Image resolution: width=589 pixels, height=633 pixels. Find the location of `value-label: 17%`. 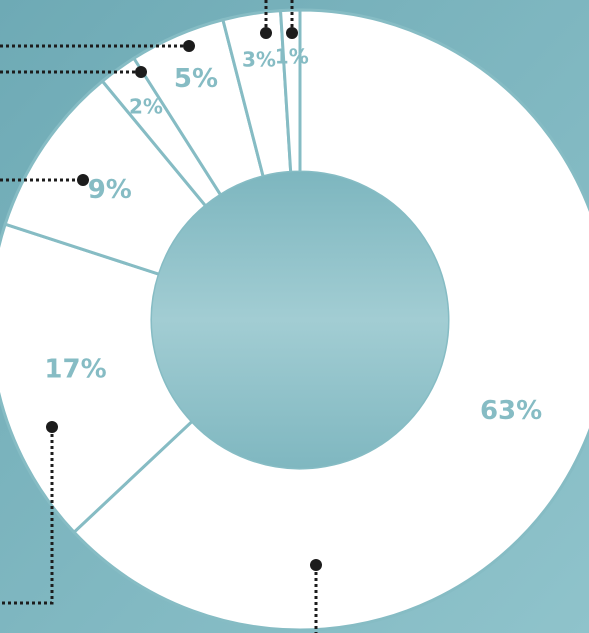

value-label: 17% is located at coordinates (75, 370).